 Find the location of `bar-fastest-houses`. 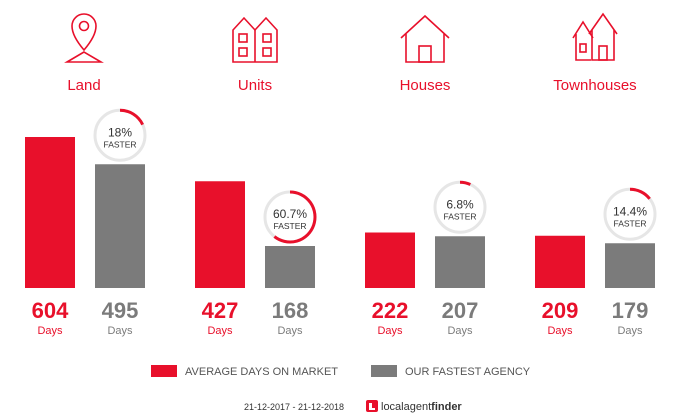

bar-fastest-houses is located at coordinates (460, 262).